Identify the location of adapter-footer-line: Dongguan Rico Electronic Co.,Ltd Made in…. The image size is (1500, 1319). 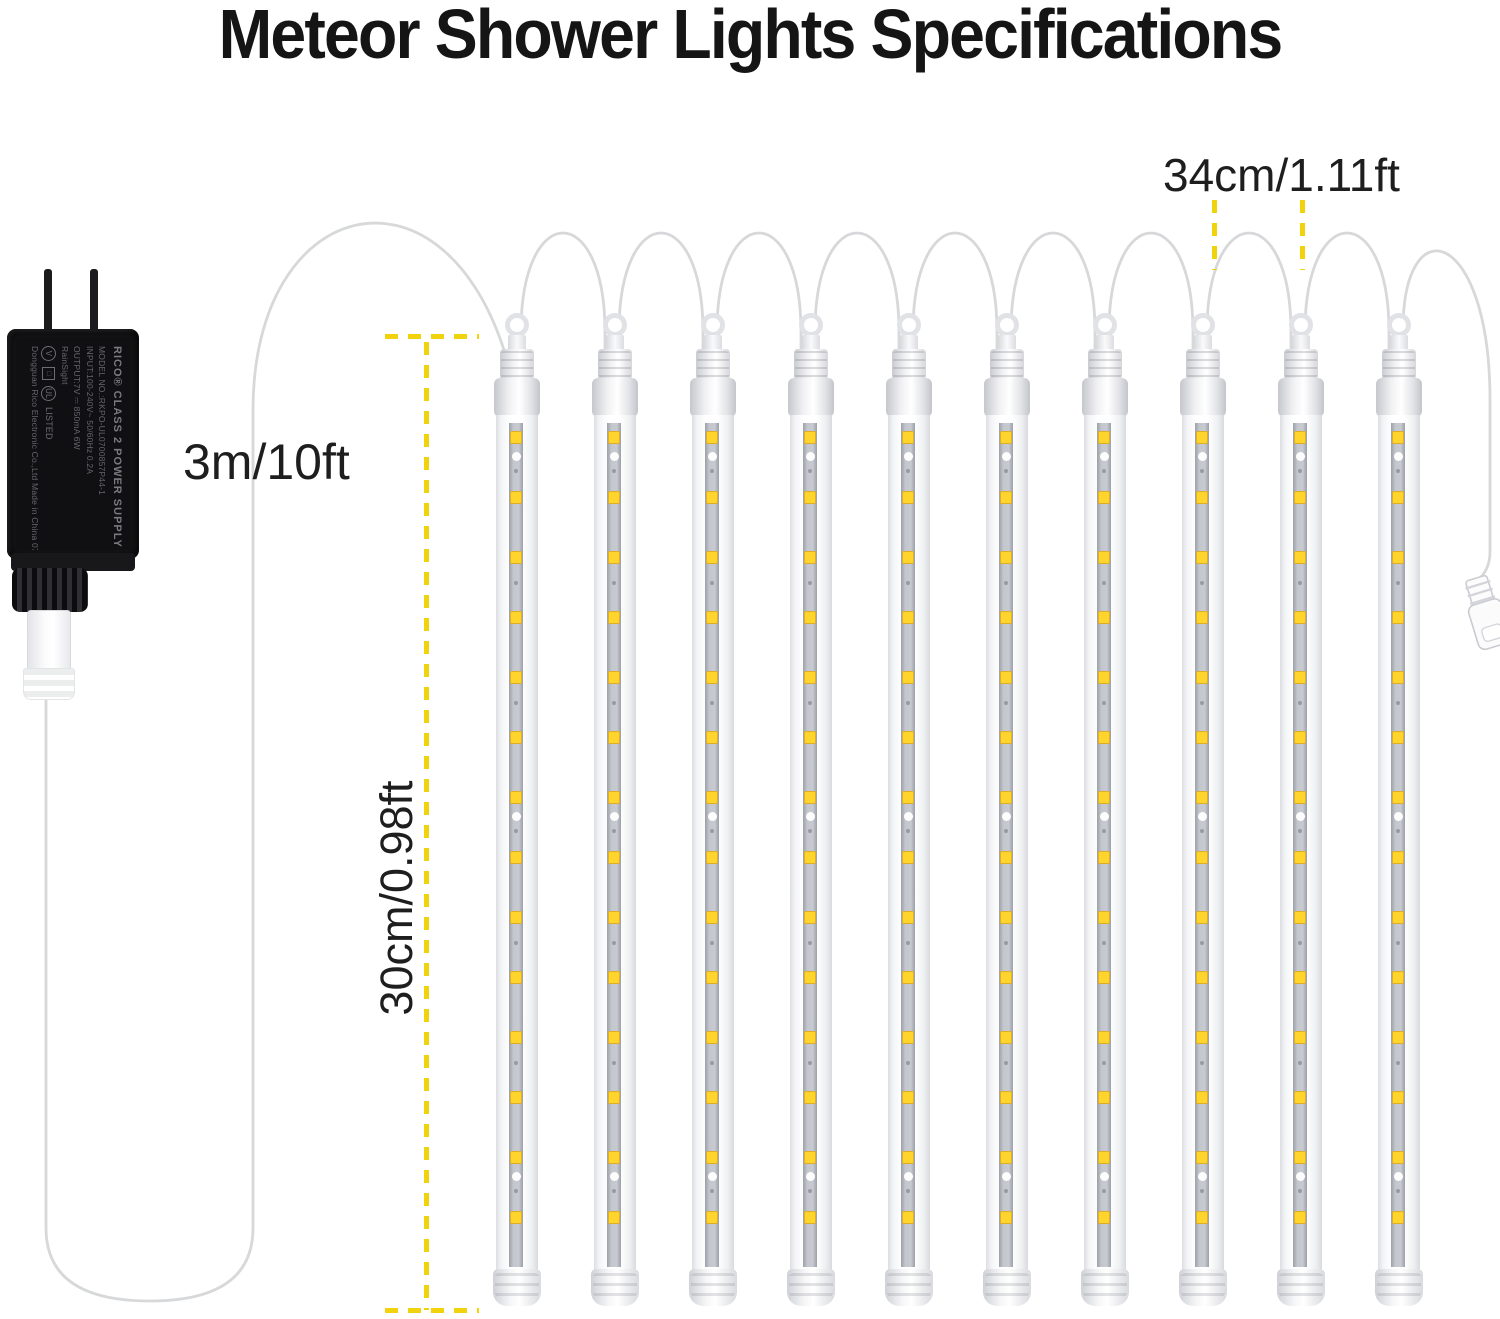
(34, 448).